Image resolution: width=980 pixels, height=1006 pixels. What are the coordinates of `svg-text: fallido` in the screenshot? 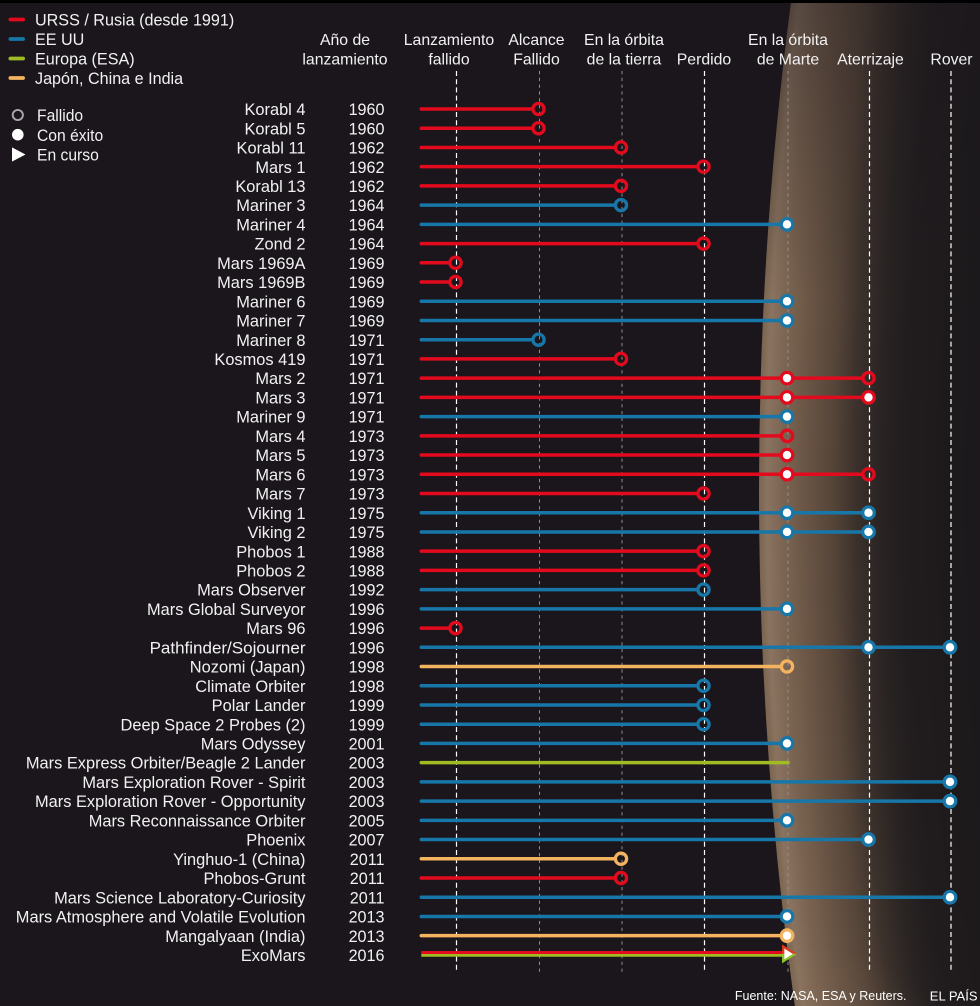 It's located at (448, 60).